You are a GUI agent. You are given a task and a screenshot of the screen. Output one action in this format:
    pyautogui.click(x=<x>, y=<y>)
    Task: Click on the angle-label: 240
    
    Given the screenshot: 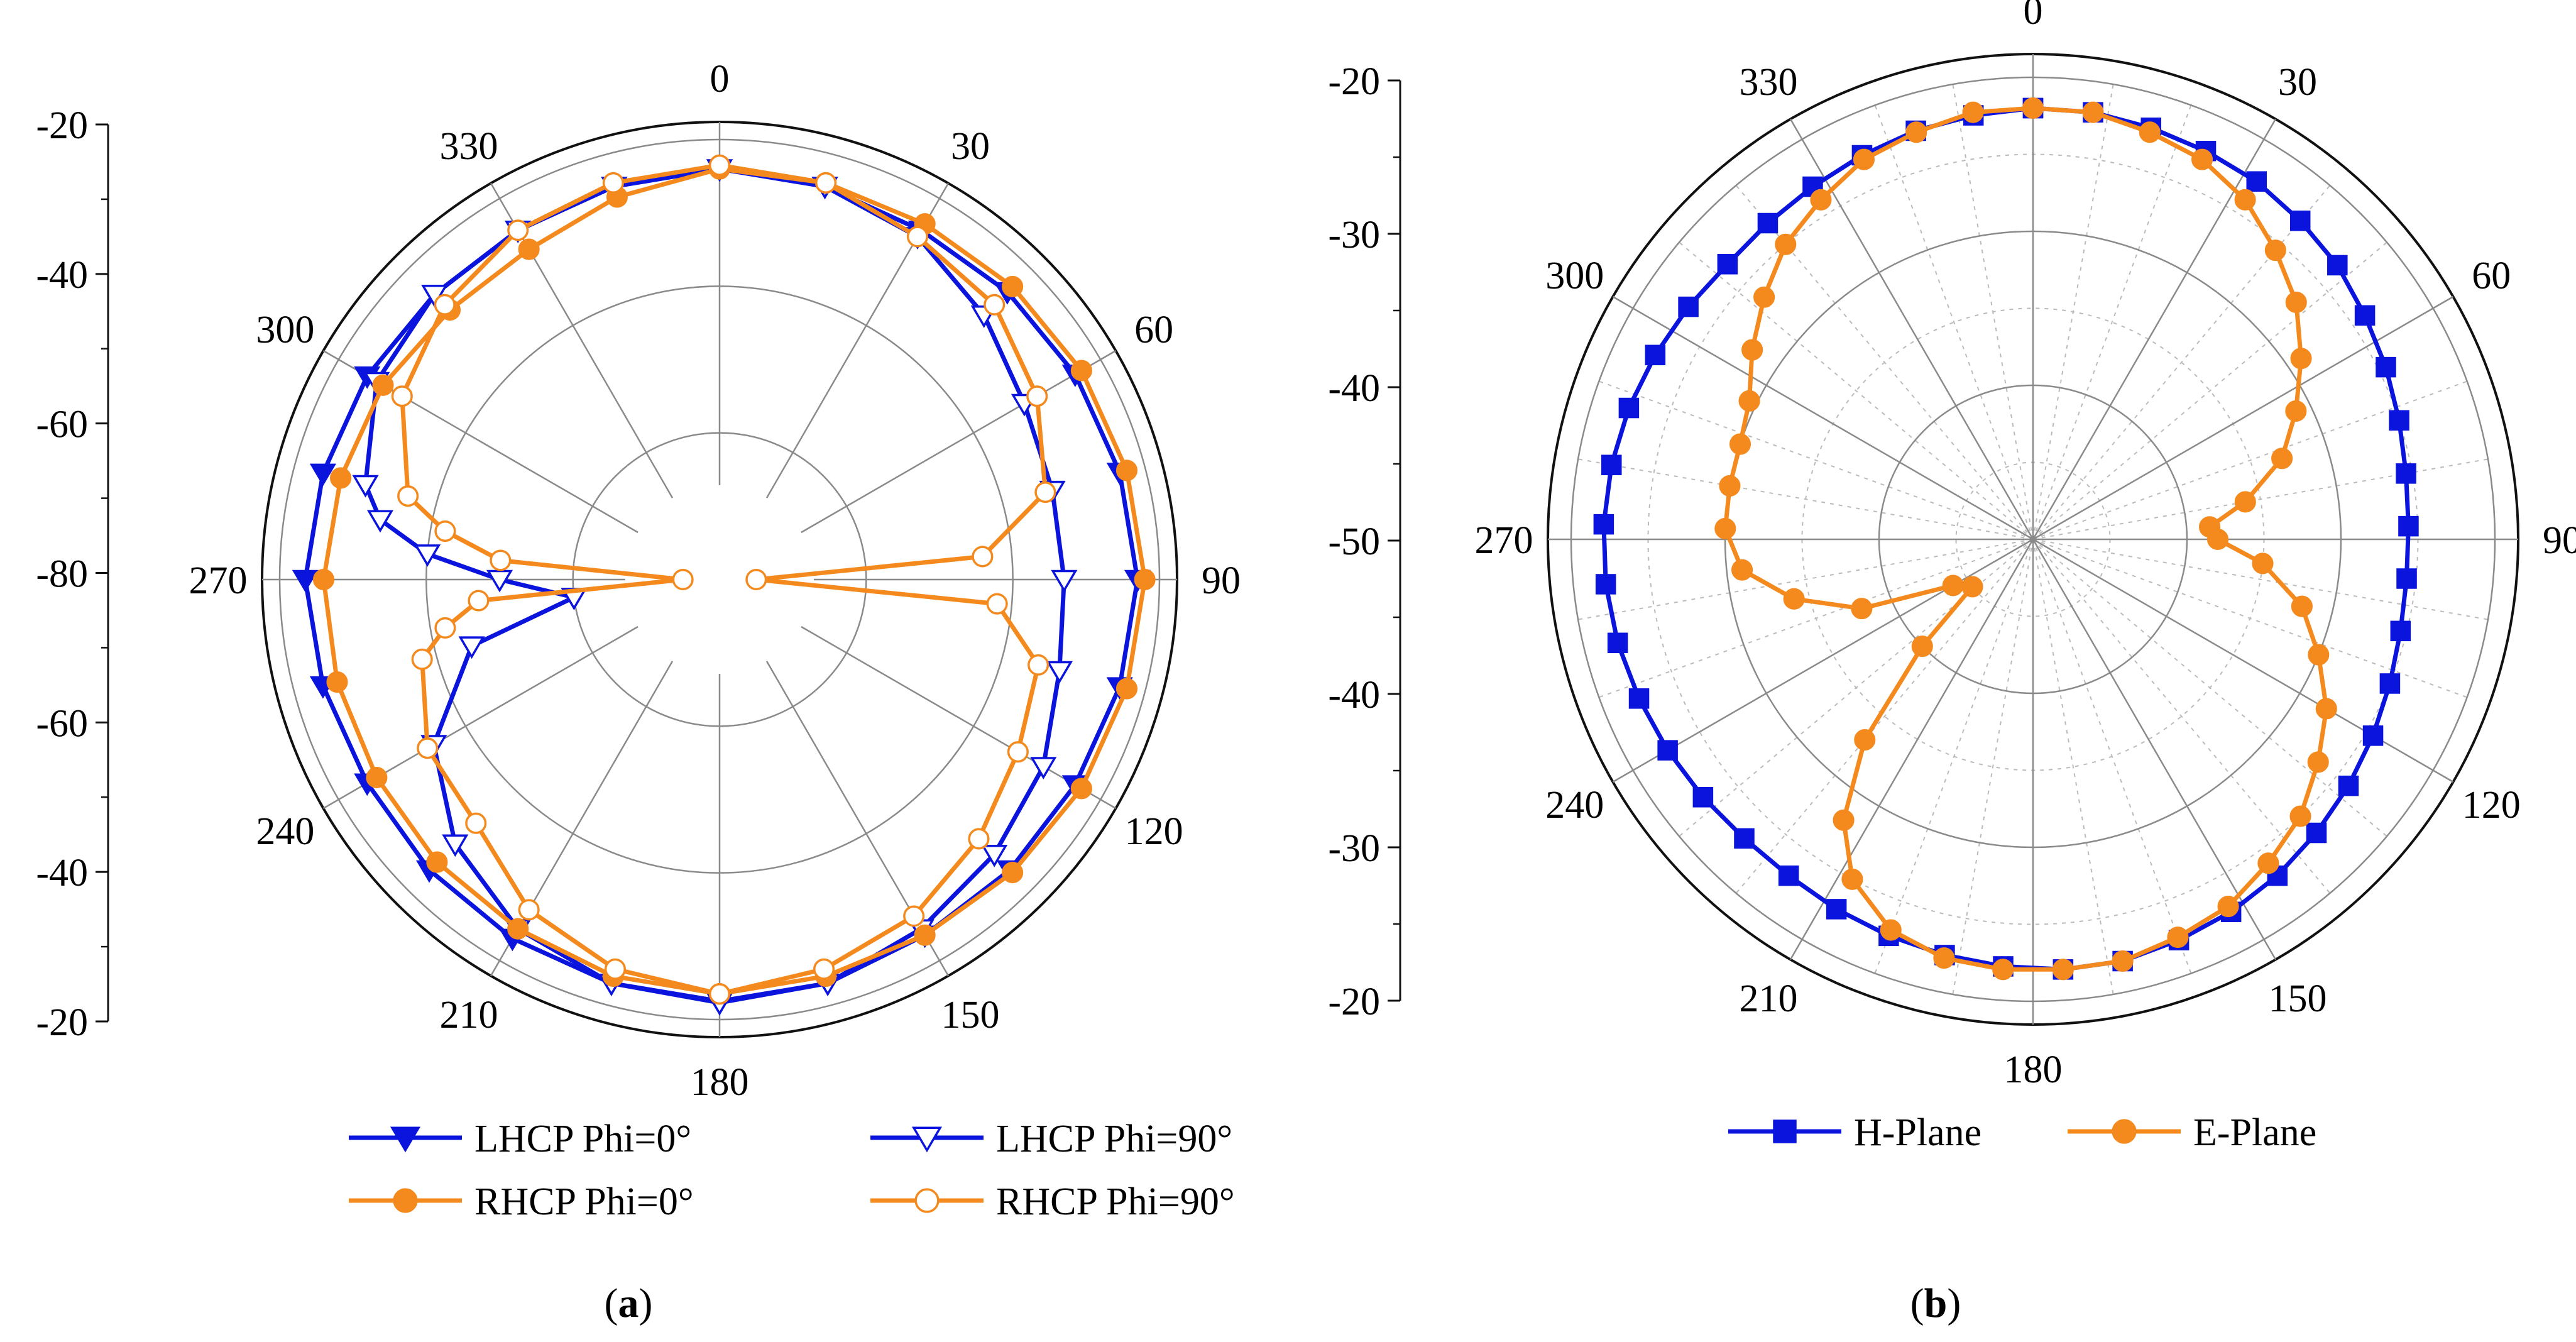 What is the action you would take?
    pyautogui.click(x=285, y=831)
    